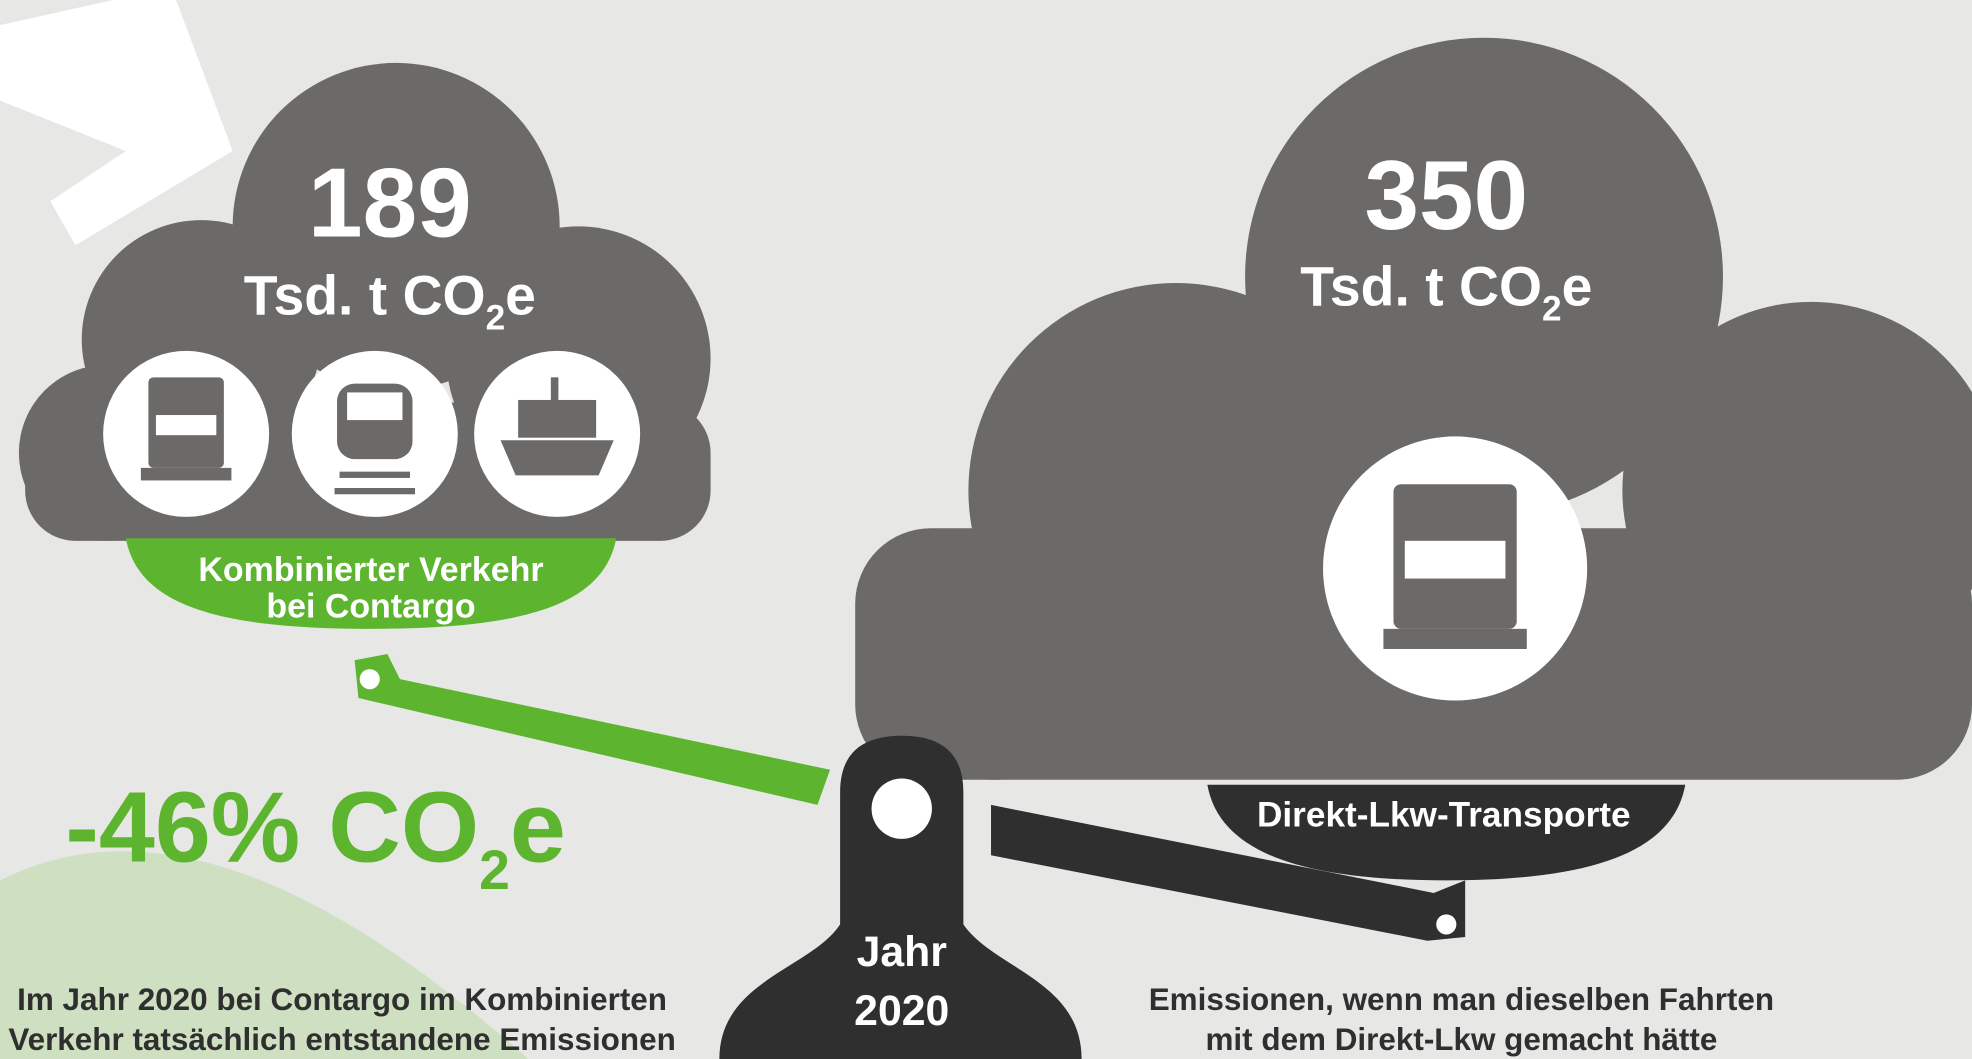 The height and width of the screenshot is (1059, 1972). What do you see at coordinates (1446, 292) in the screenshot?
I see `right-unit: Tsd. t CO2e` at bounding box center [1446, 292].